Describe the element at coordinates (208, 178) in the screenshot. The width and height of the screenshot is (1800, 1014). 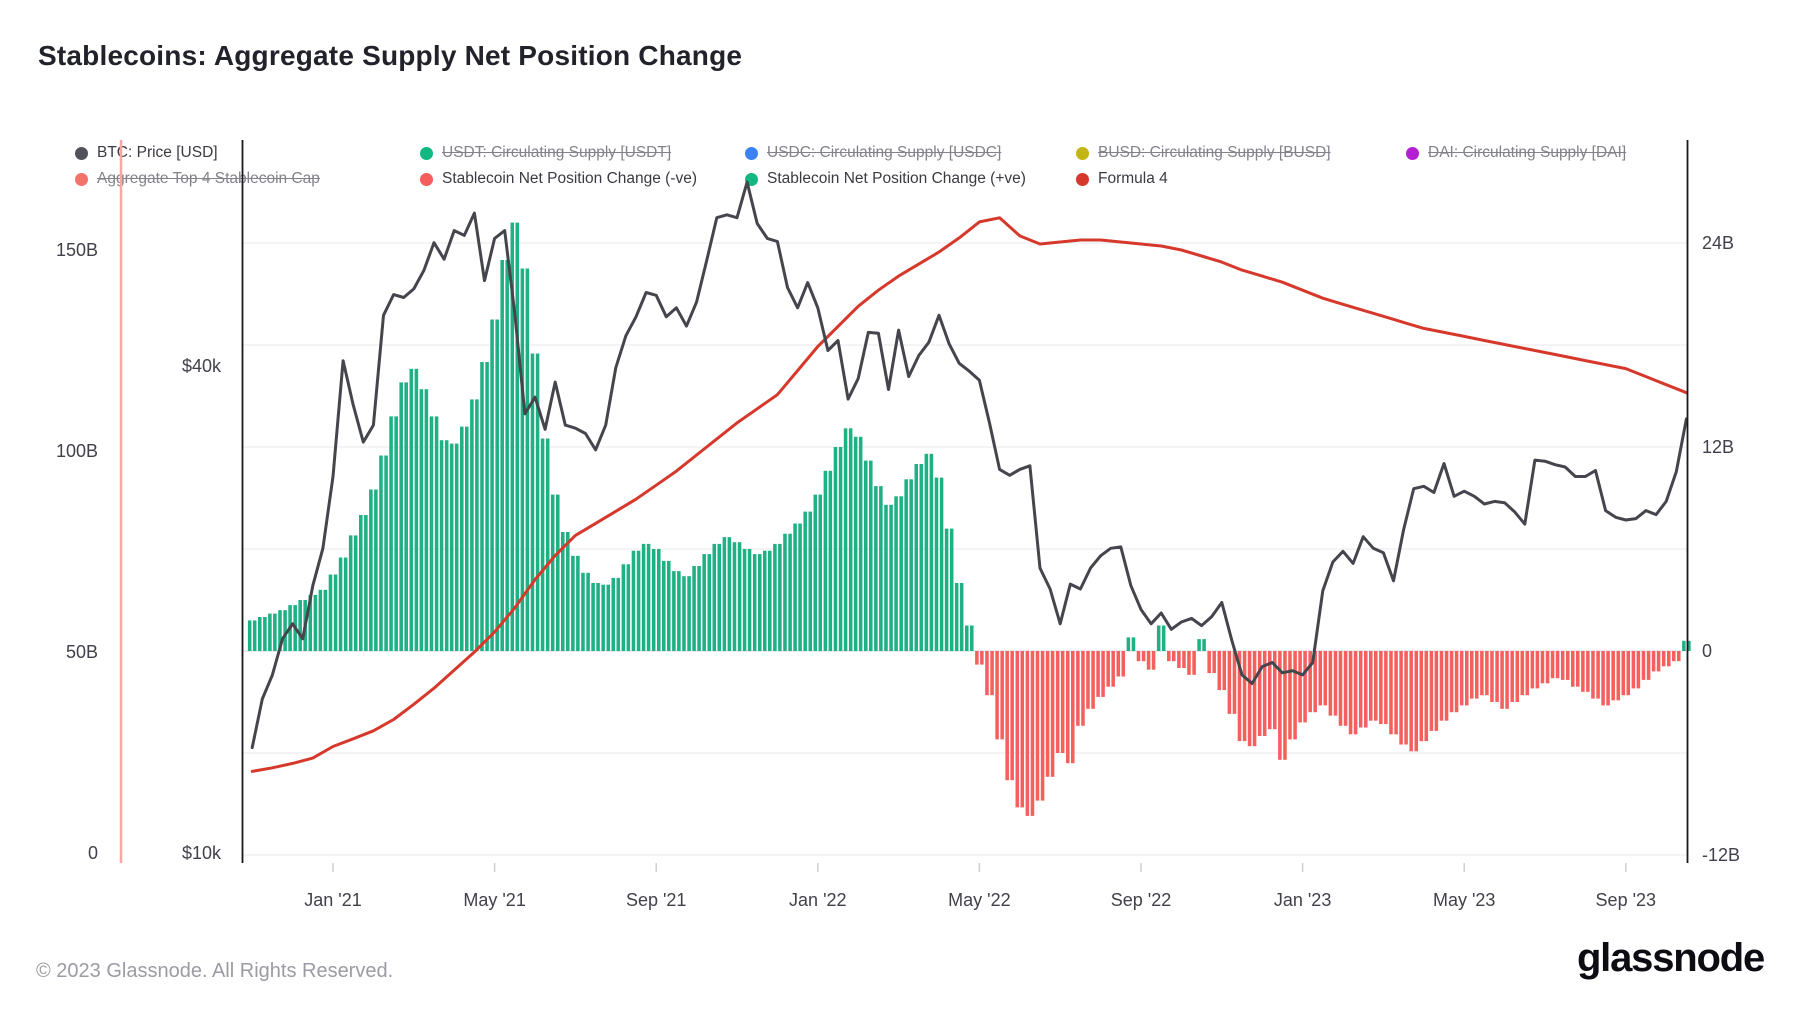
I see `legend-series-label: Aggregate Top 4 Stablecoin Cap` at that location.